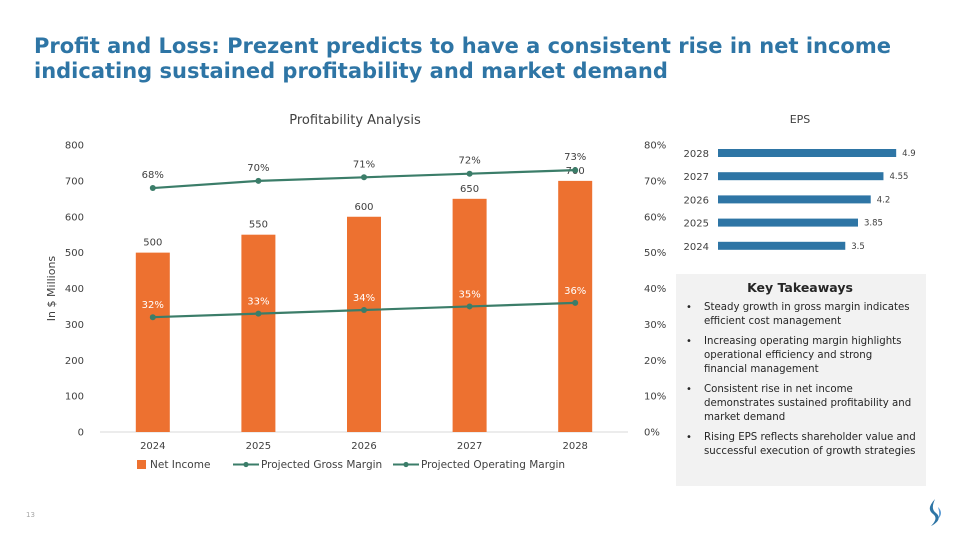 The width and height of the screenshot is (960, 540). What do you see at coordinates (873, 224) in the screenshot?
I see `eps-data-label: 3.85` at bounding box center [873, 224].